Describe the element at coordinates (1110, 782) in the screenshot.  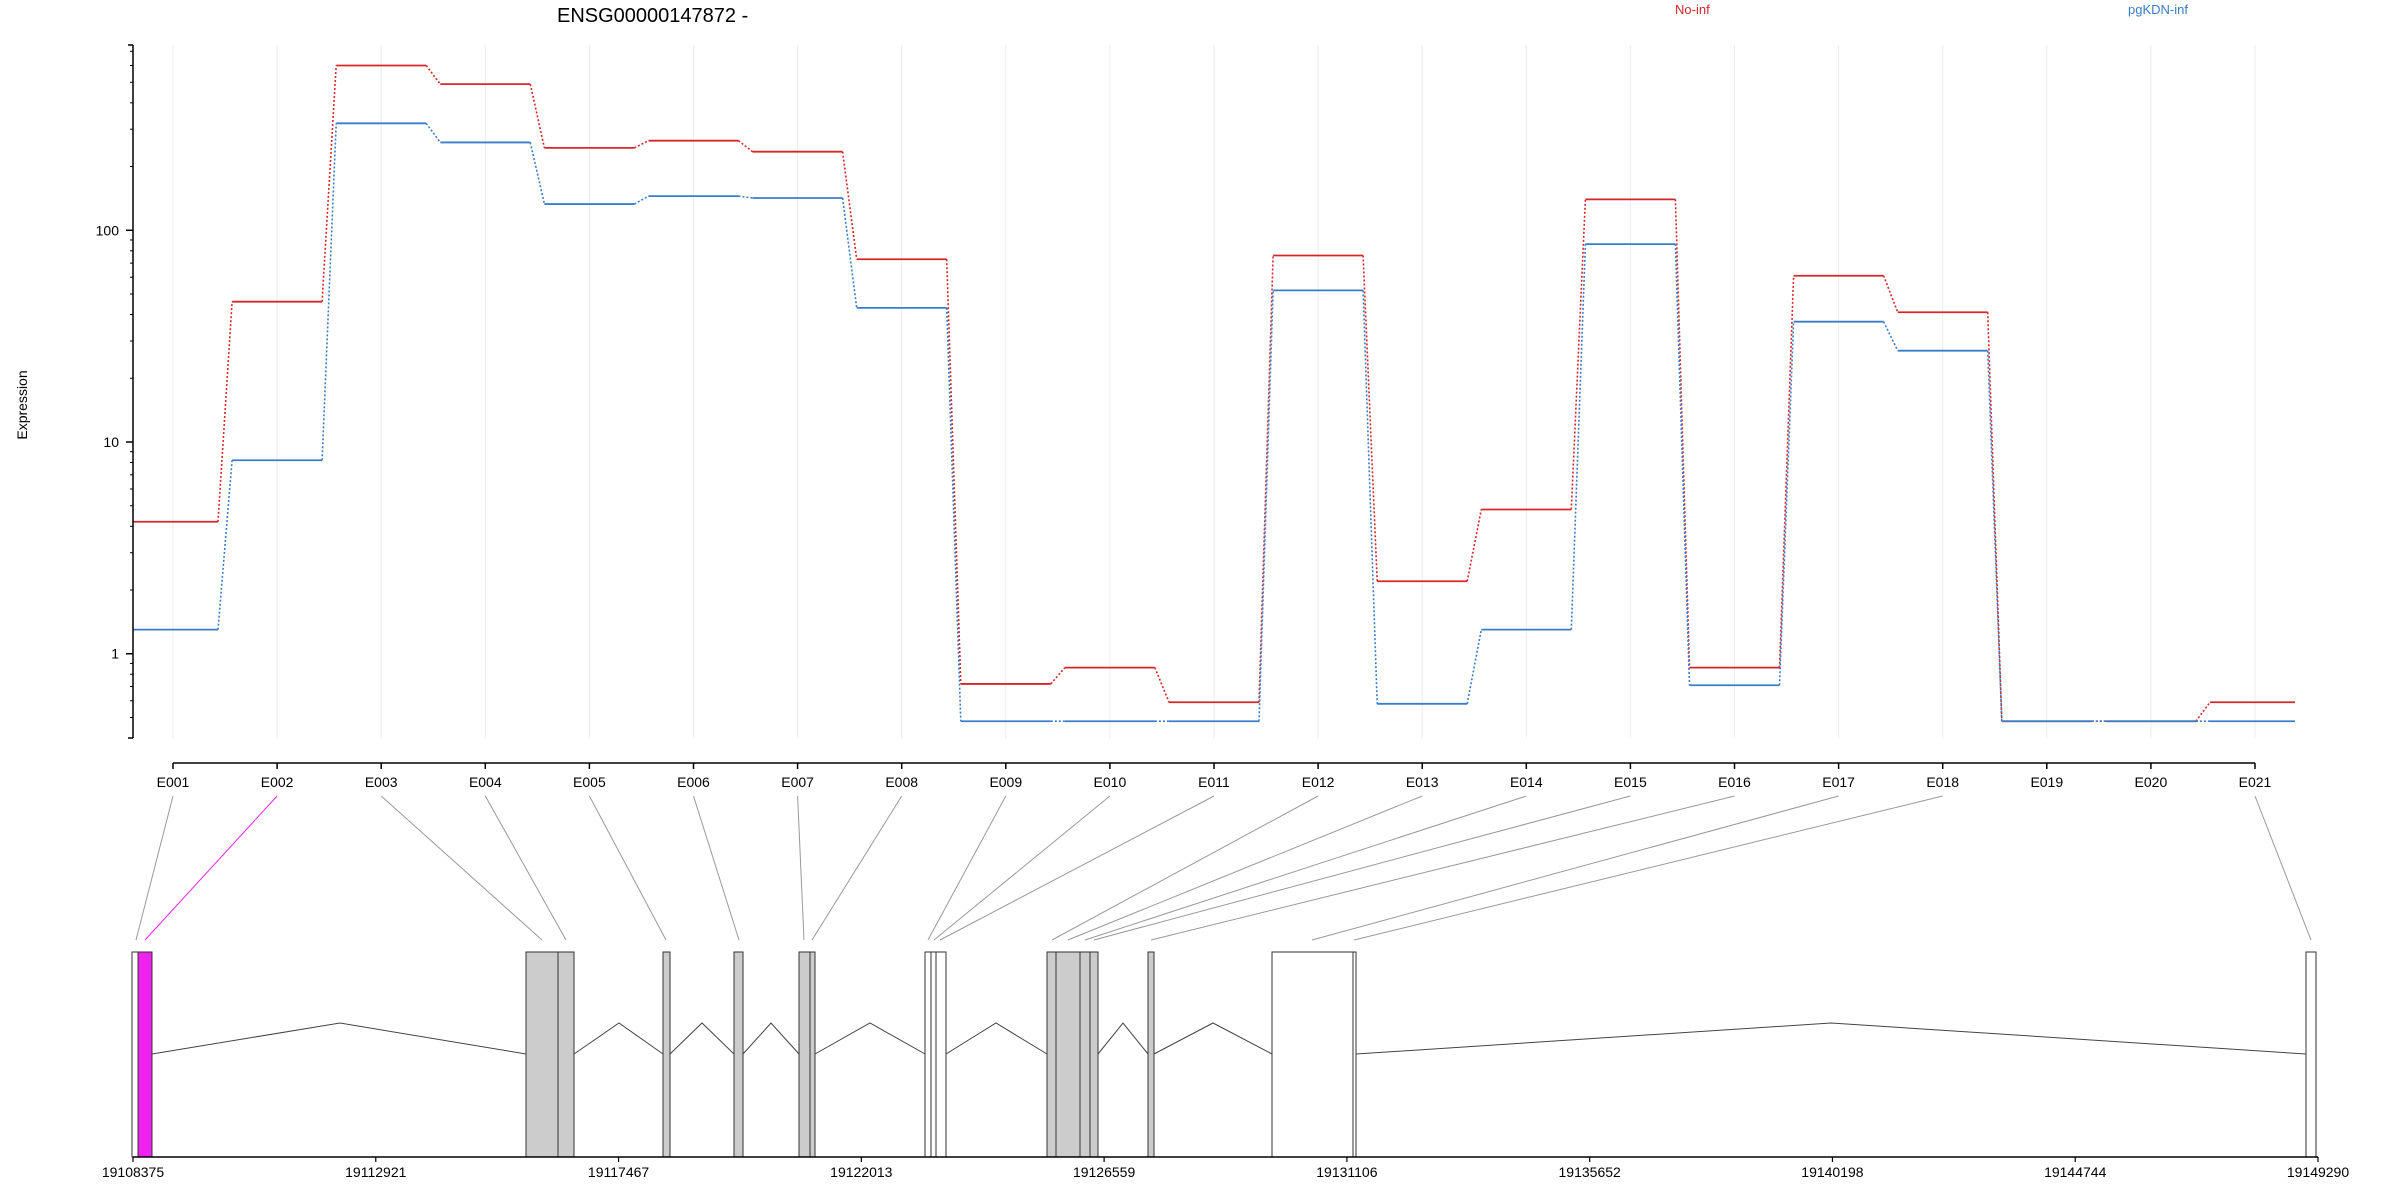
I see `exon-label: E010` at that location.